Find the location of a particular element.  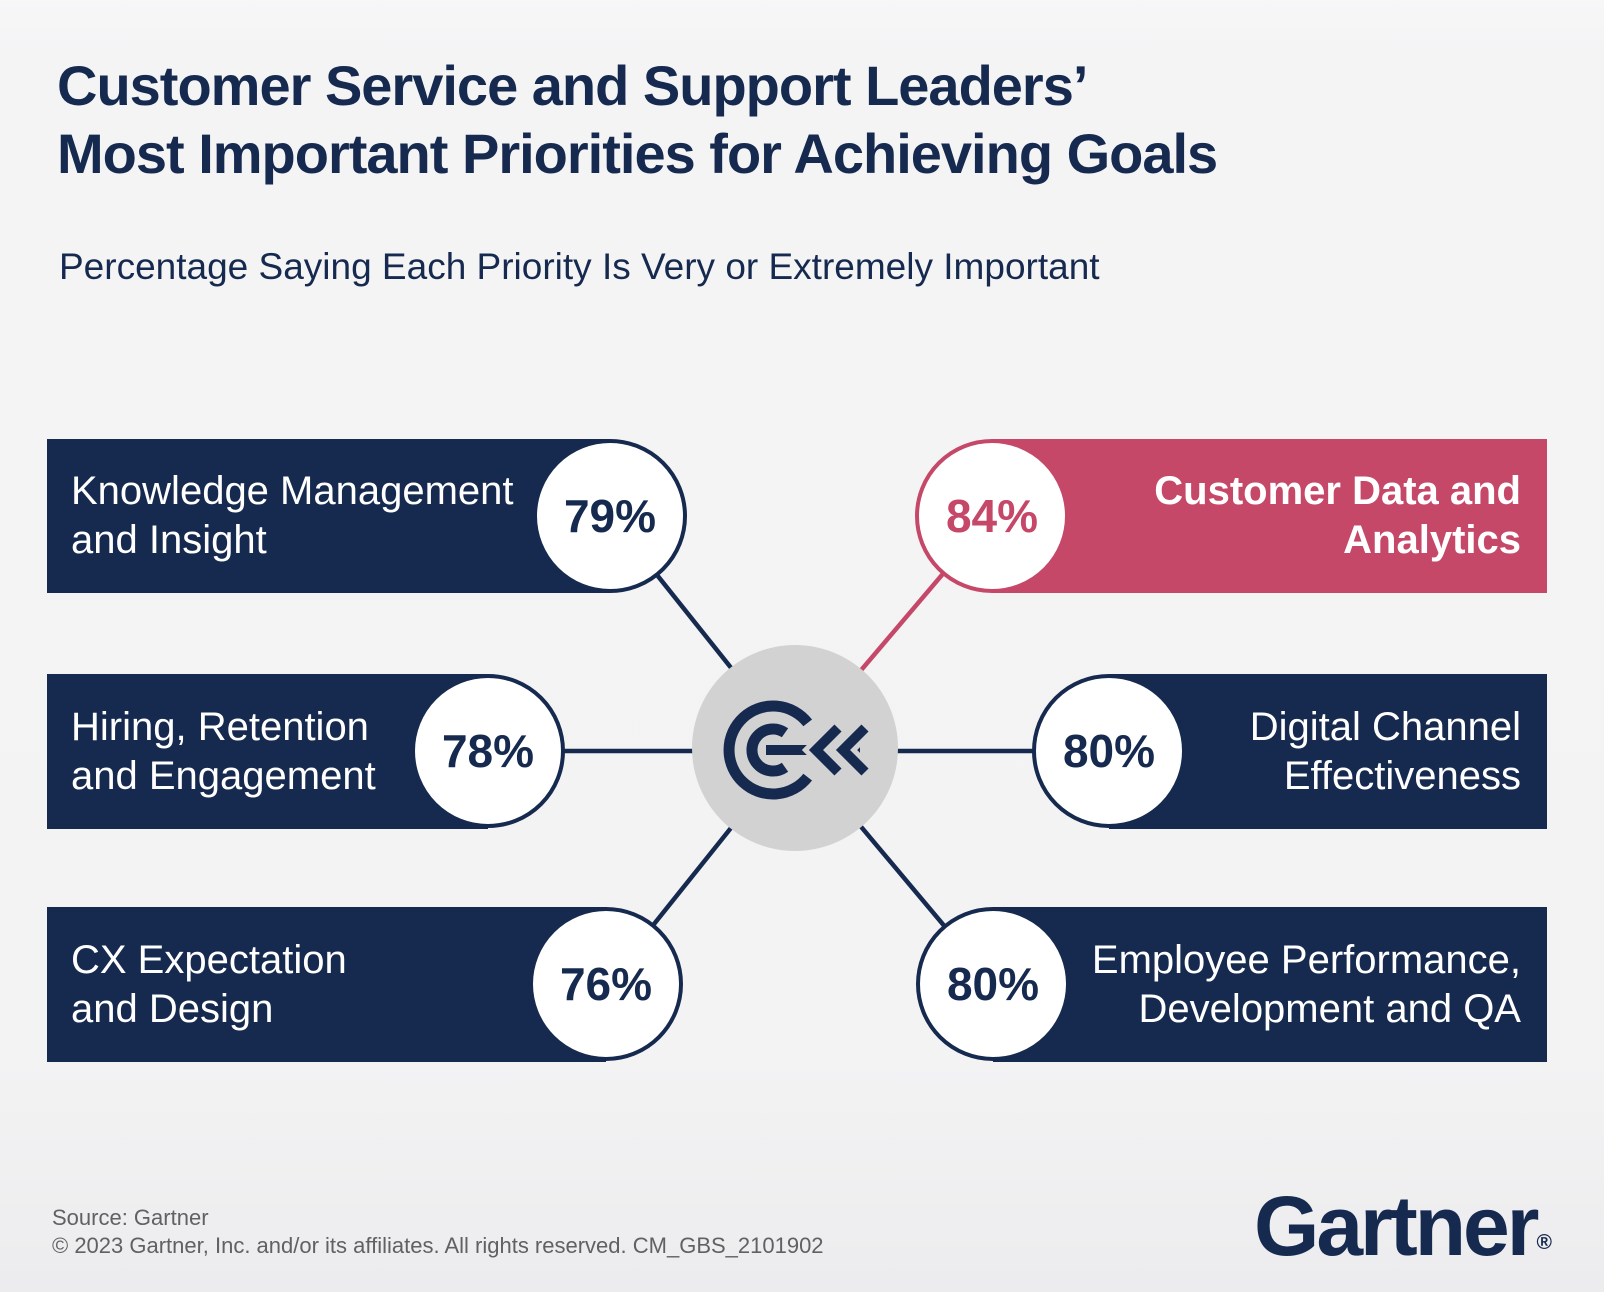

priority-label: Hiring, Retention and Engagement is located at coordinates (223, 751).